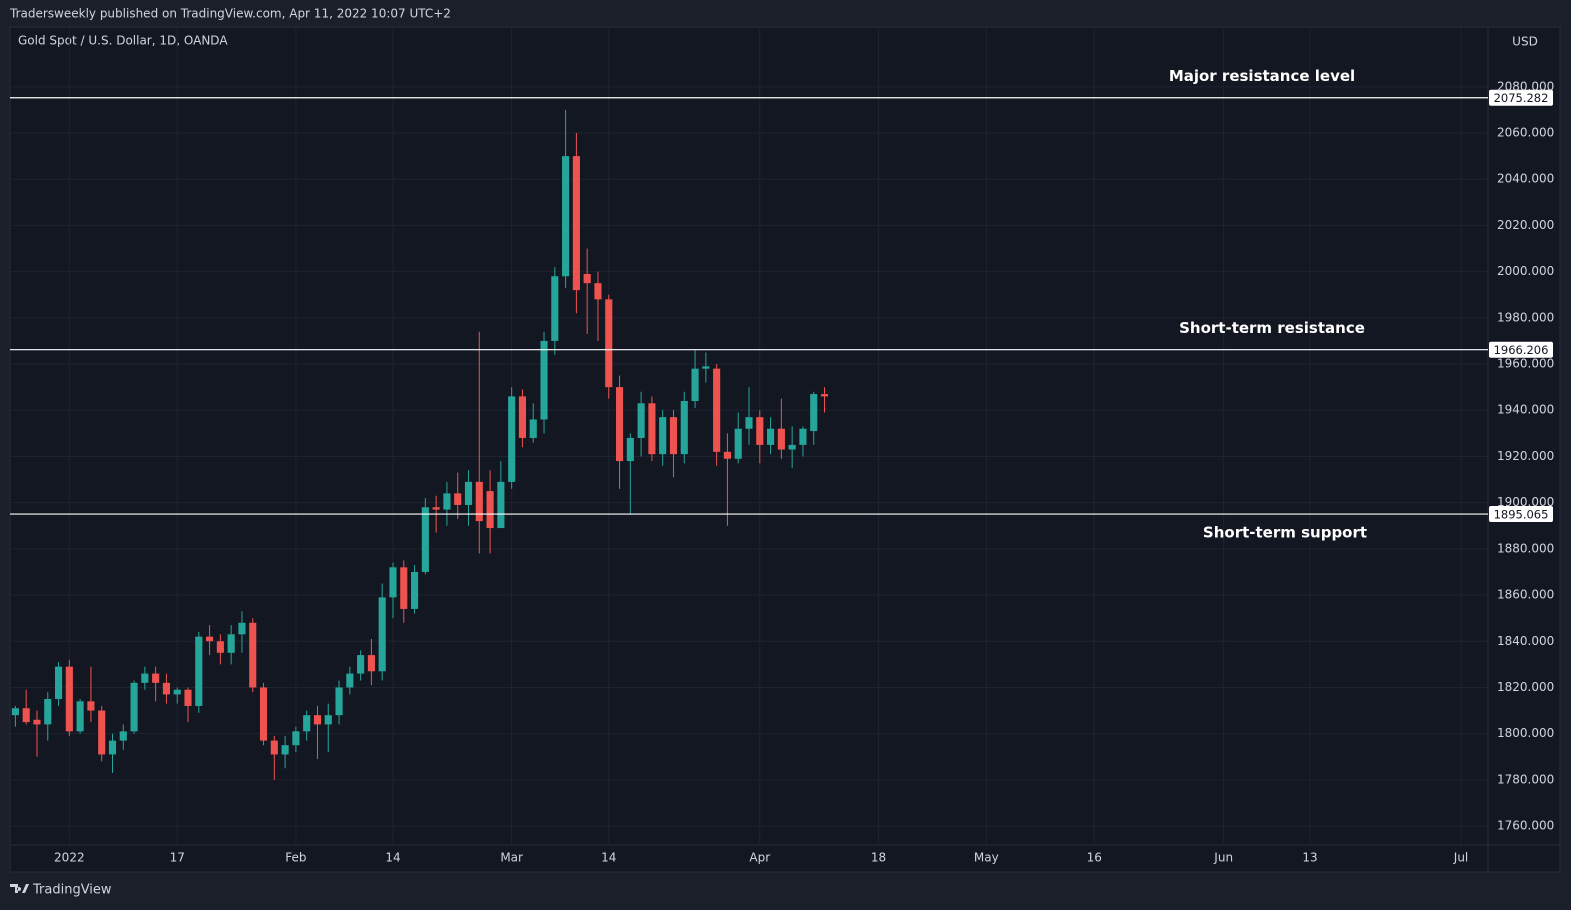  I want to click on price-tag-label: 1966.206, so click(1521, 350).